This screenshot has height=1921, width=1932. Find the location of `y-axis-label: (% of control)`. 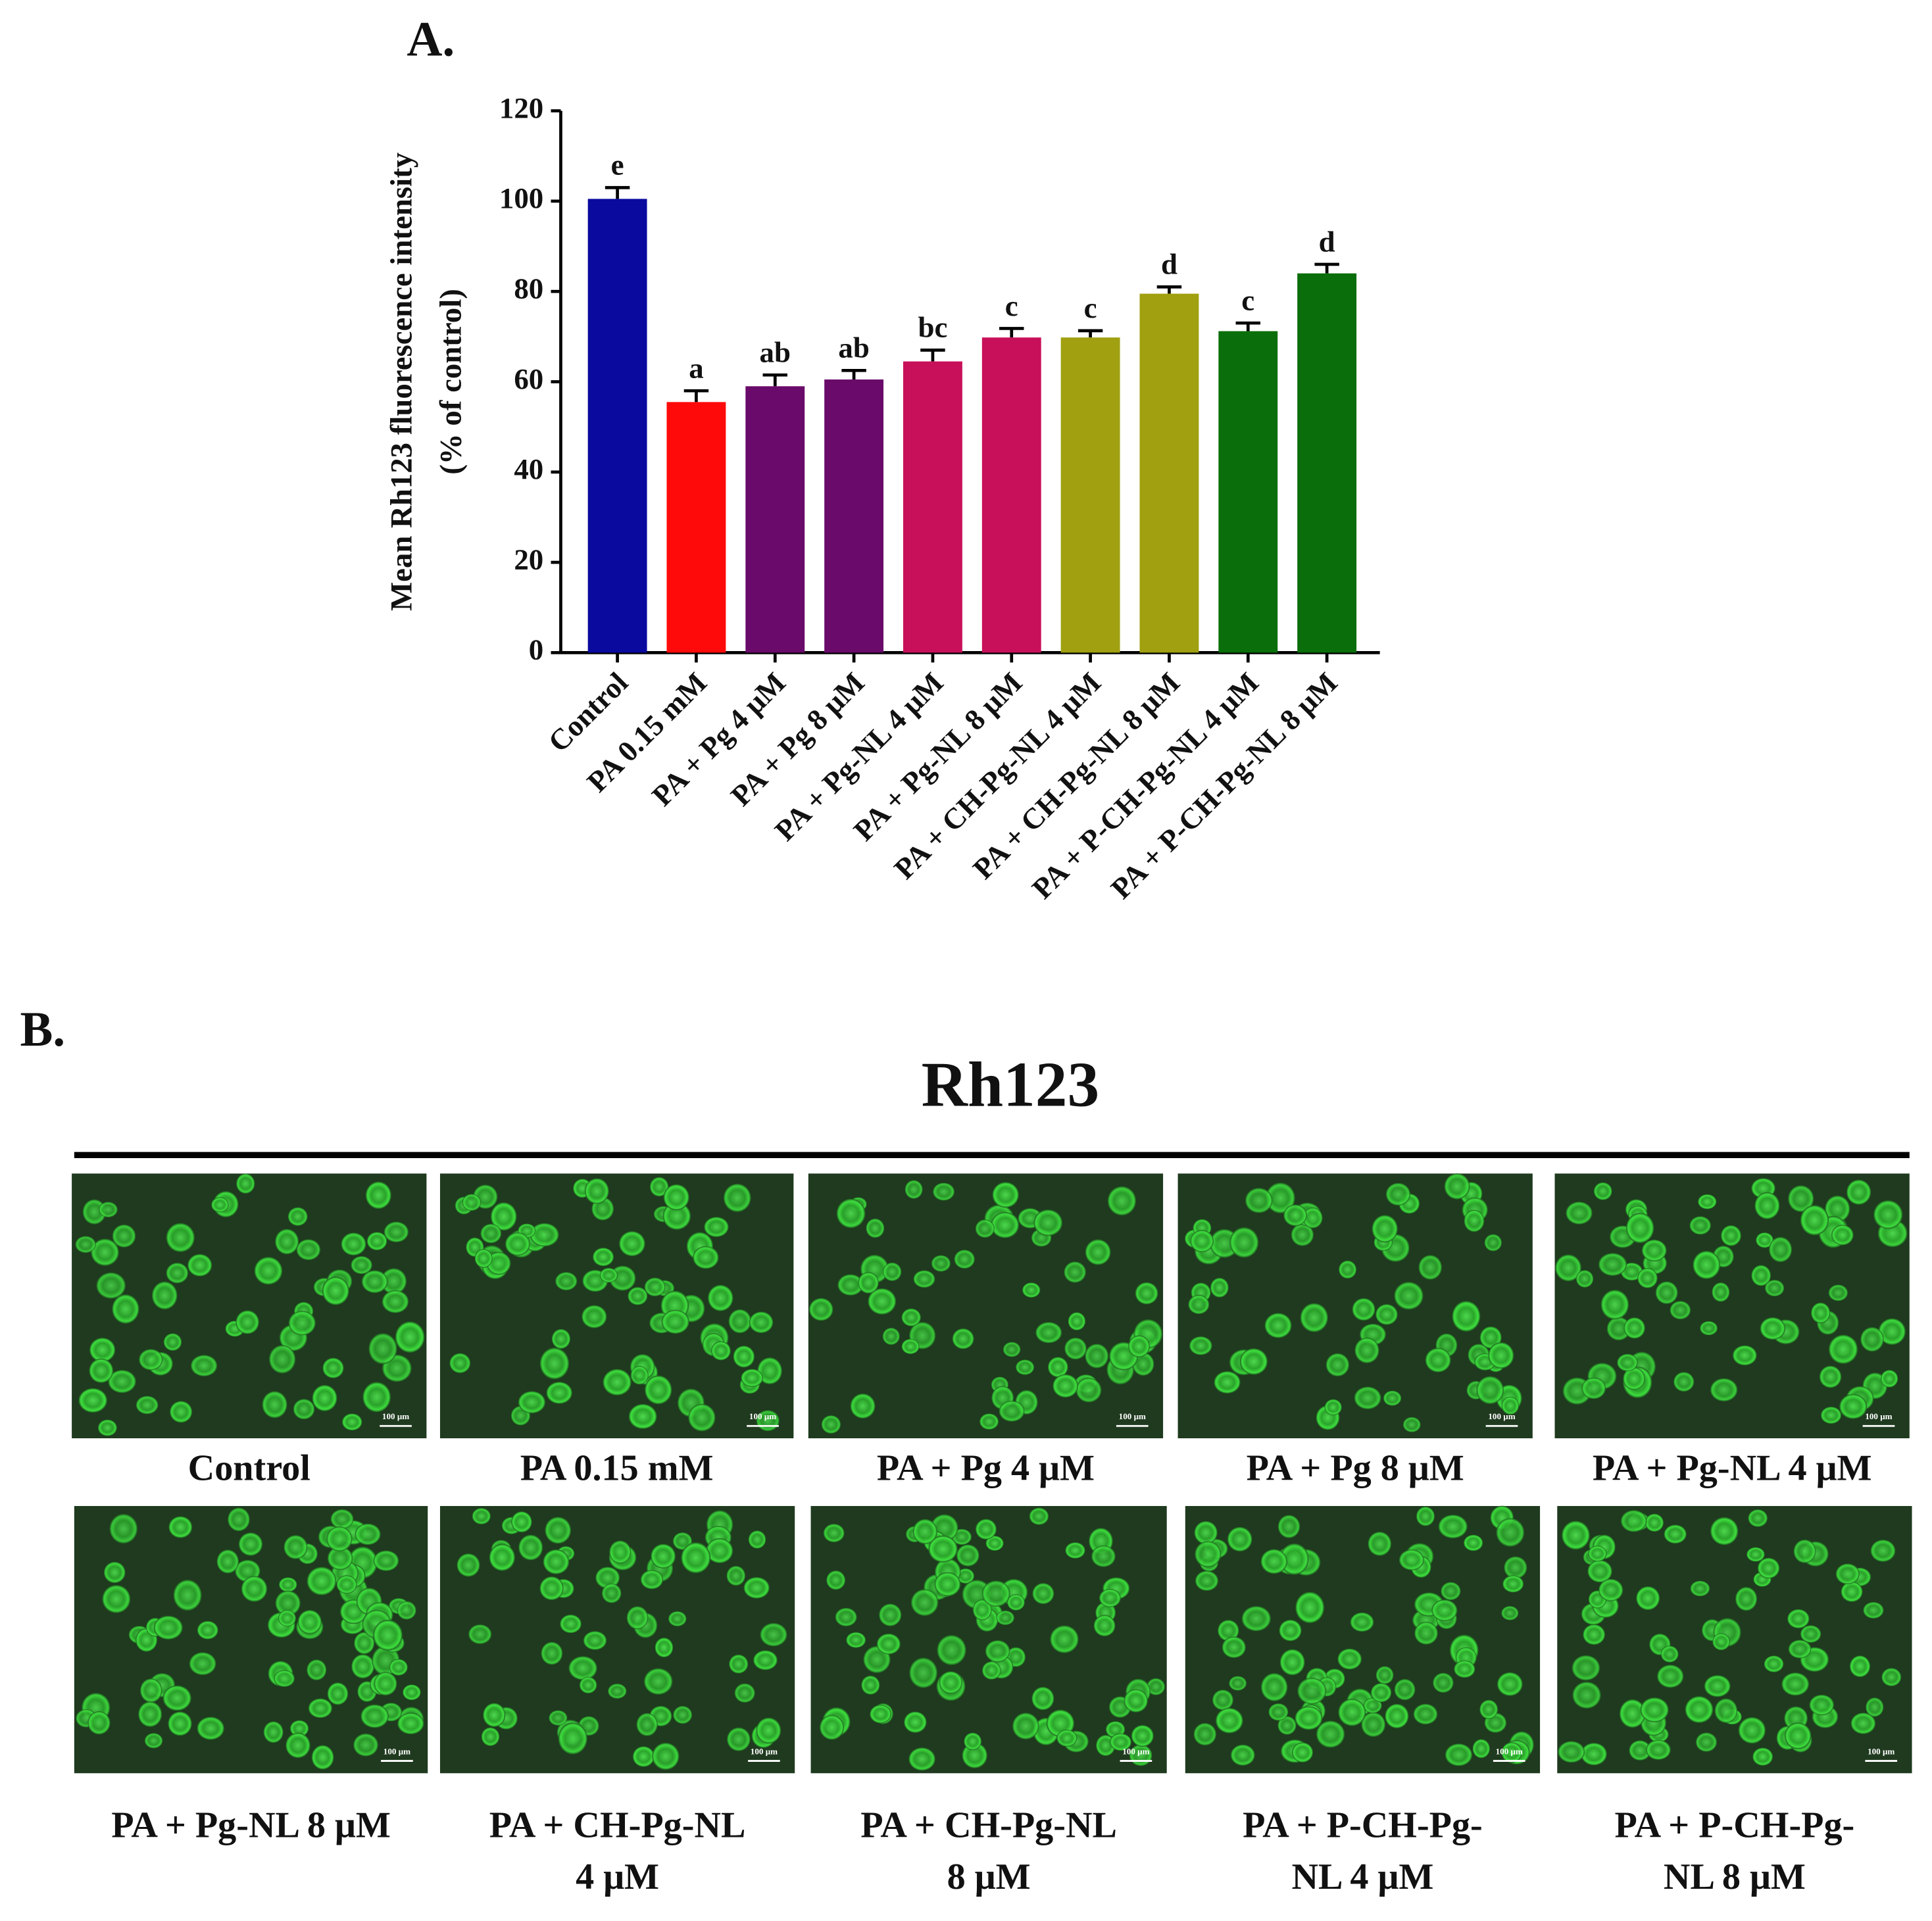

y-axis-label: (% of control) is located at coordinates (450, 382).